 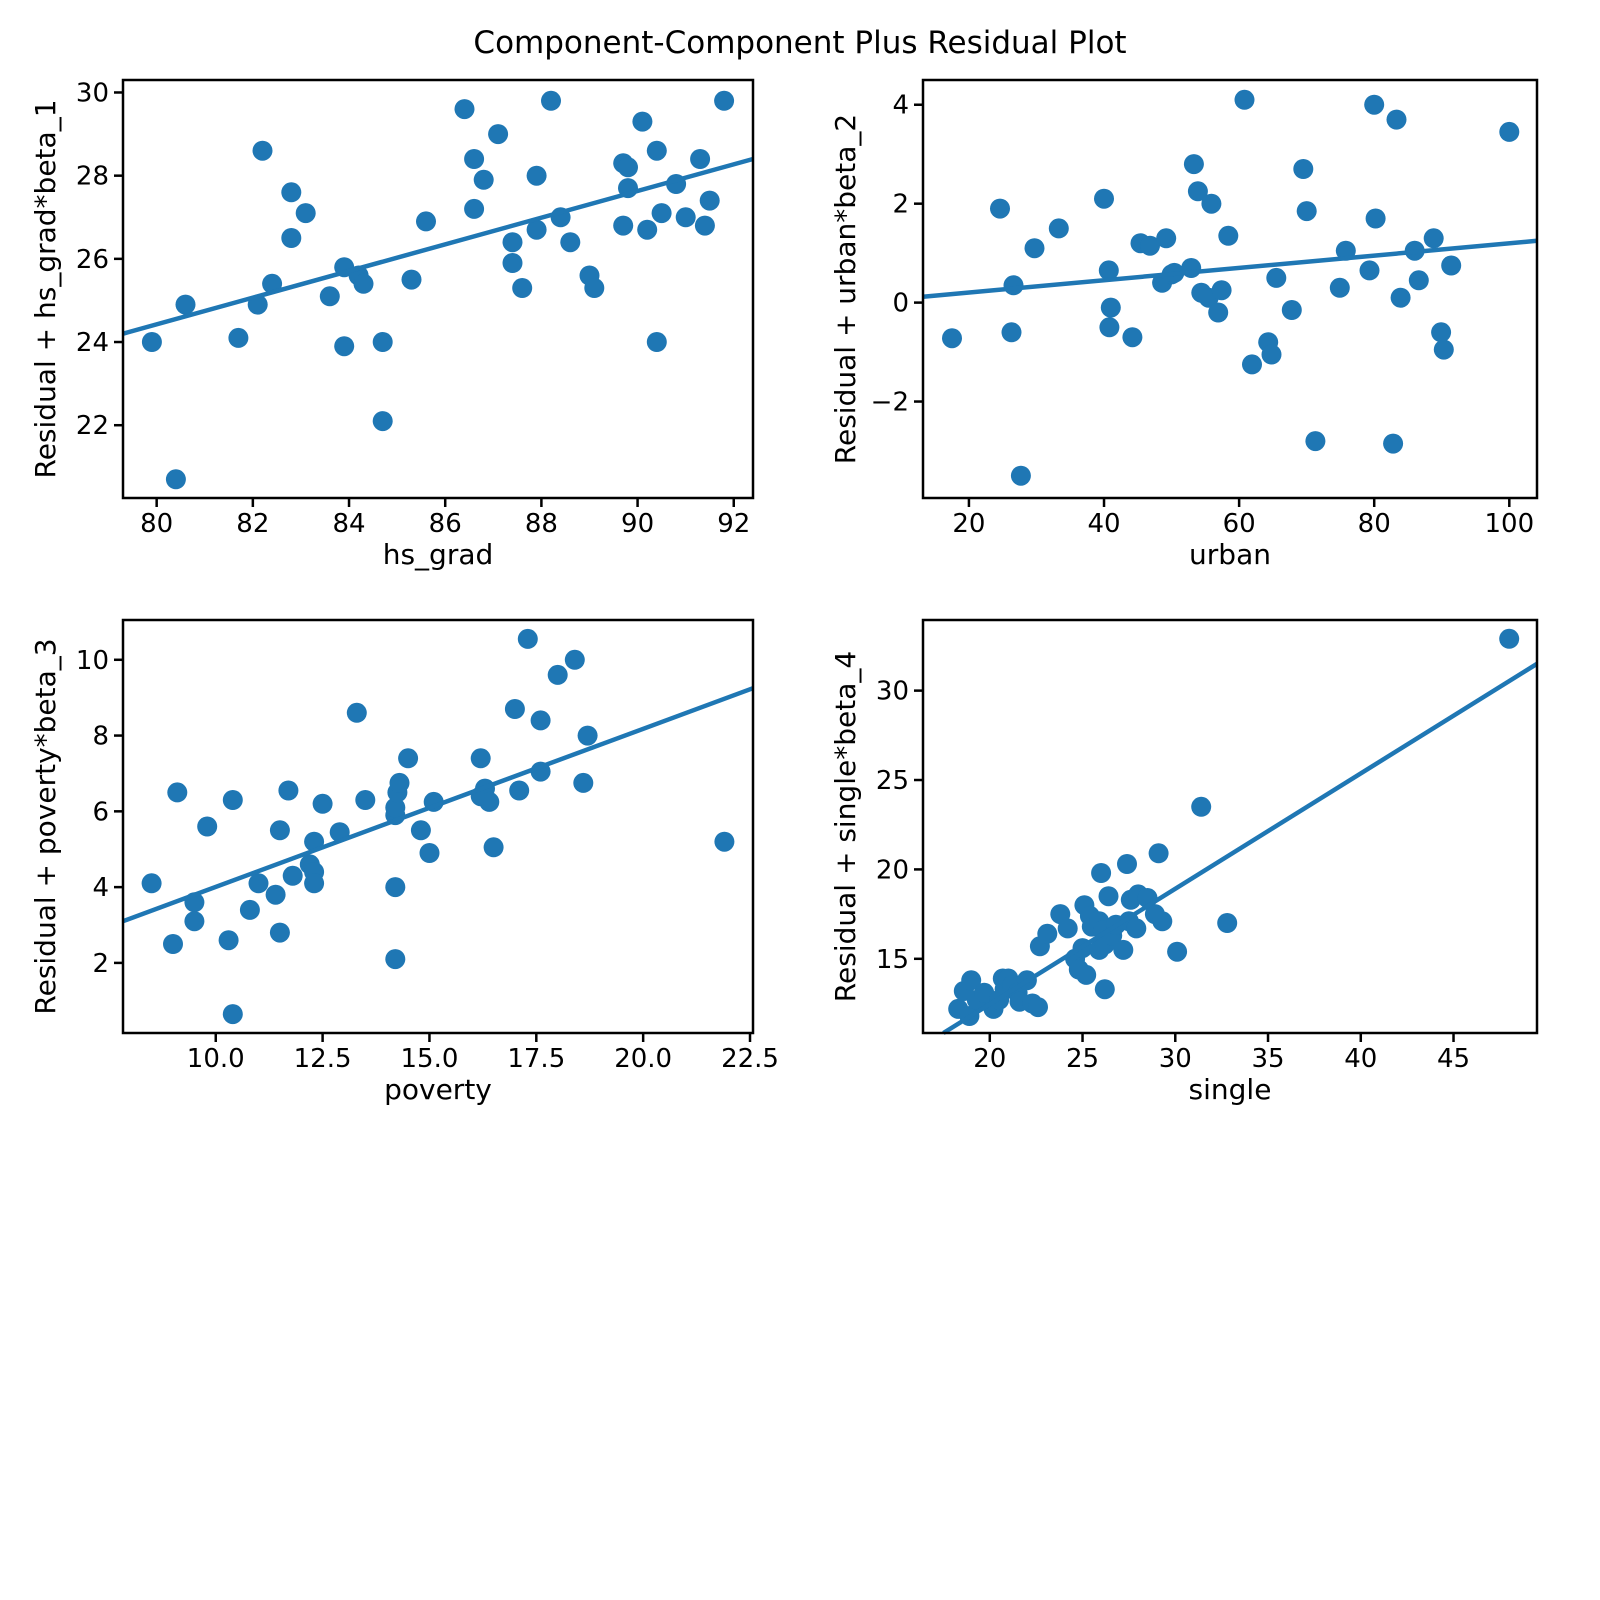 I want to click on x-tick-label: 90, so click(x=637, y=524).